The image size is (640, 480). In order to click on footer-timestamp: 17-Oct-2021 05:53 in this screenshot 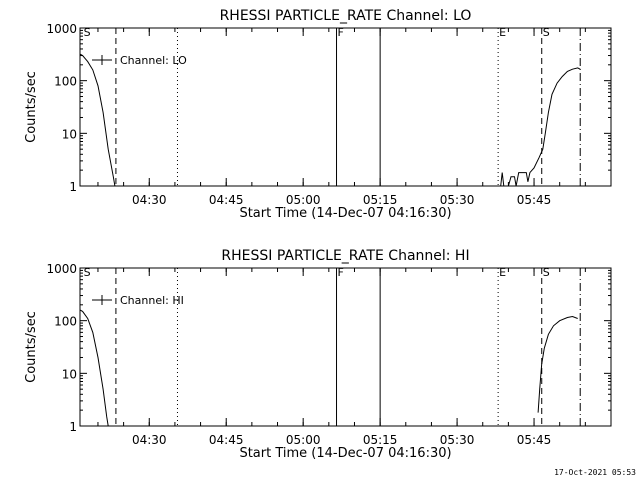, I will do `click(595, 472)`.